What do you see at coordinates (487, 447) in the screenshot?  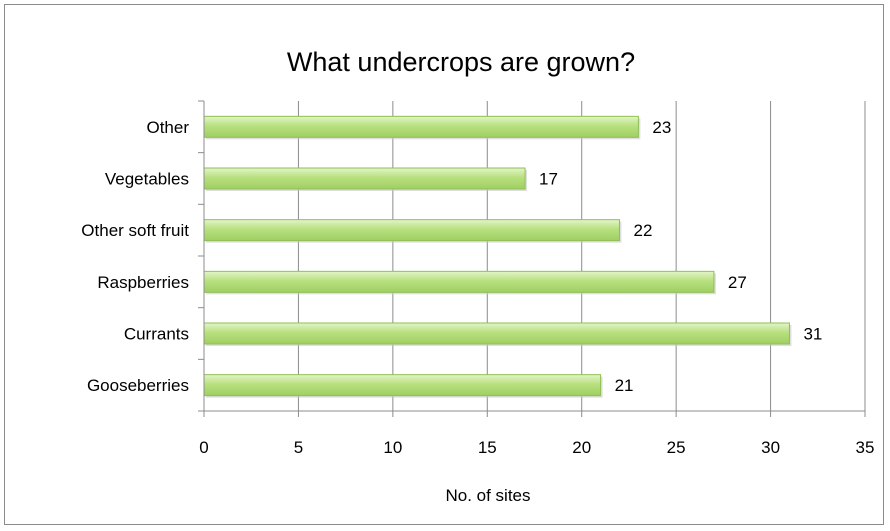 I see `x-tick-label-15: 15` at bounding box center [487, 447].